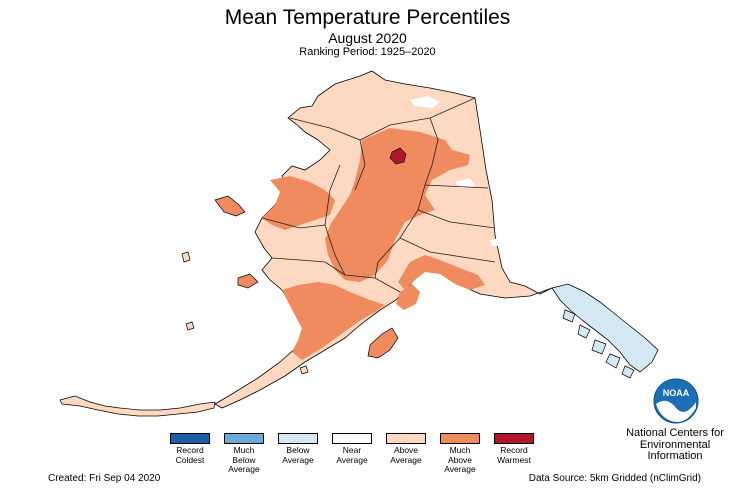 This screenshot has width=735, height=488. What do you see at coordinates (465, 183) in the screenshot?
I see `near-average-east` at bounding box center [465, 183].